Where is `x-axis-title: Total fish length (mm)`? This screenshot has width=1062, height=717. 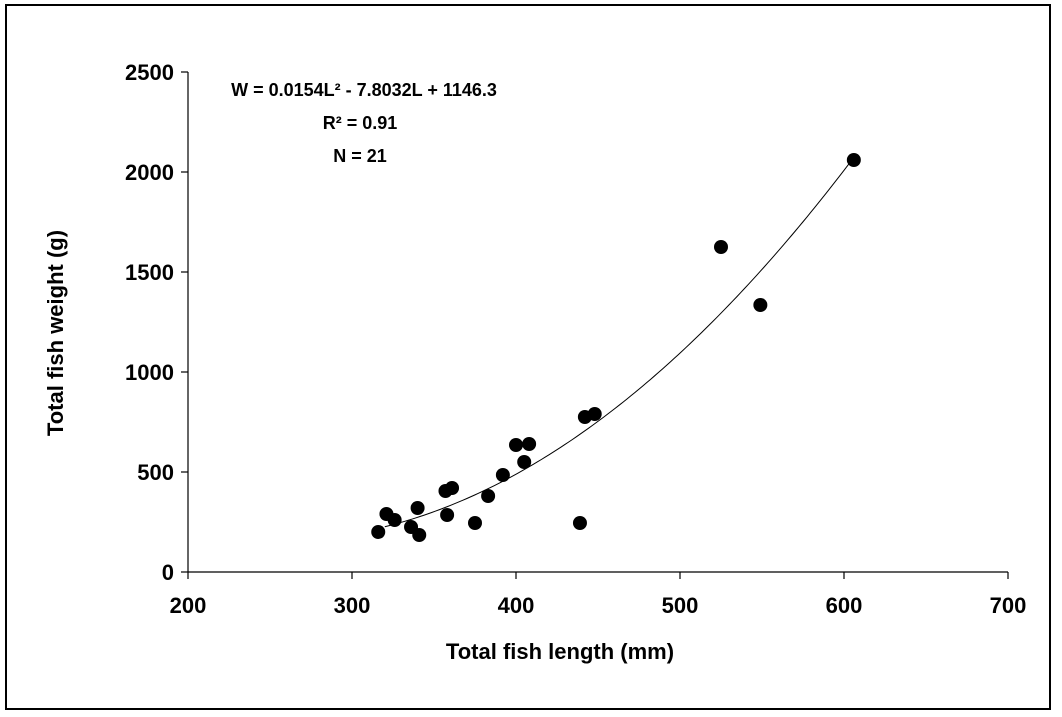 x-axis-title: Total fish length (mm) is located at coordinates (560, 651).